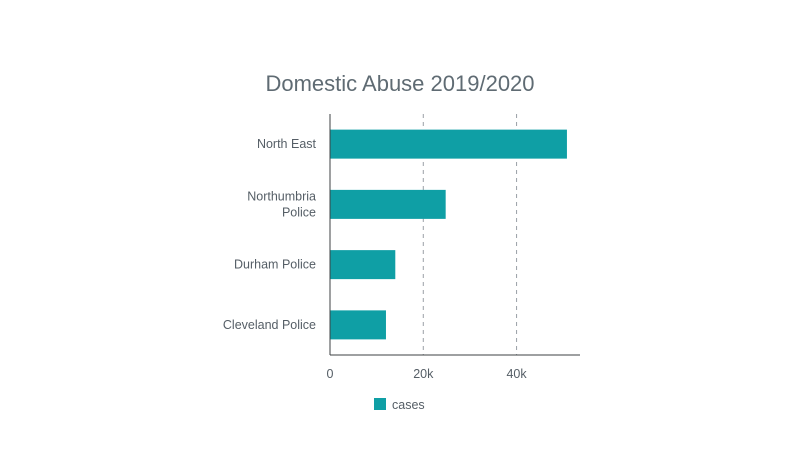  What do you see at coordinates (275, 265) in the screenshot?
I see `category-label-durham-police: Durham Police` at bounding box center [275, 265].